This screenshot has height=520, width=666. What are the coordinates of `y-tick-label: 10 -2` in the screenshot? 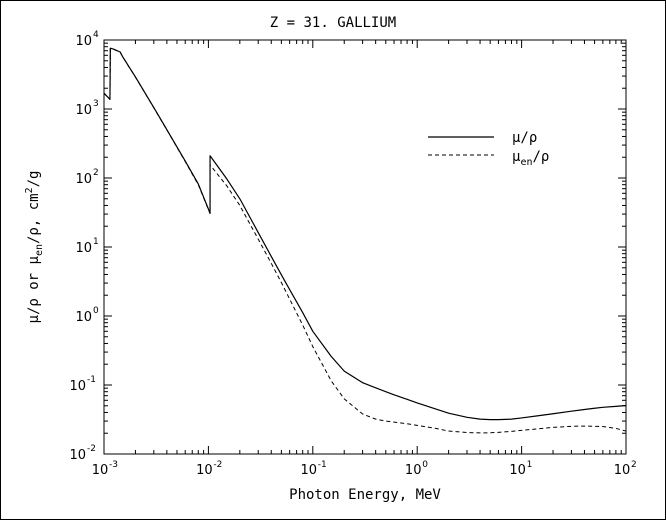 It's located at (82, 453).